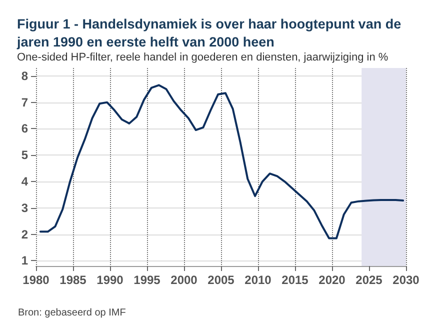 The height and width of the screenshot is (334, 432). I want to click on y-tick-label: 7, so click(24, 102).